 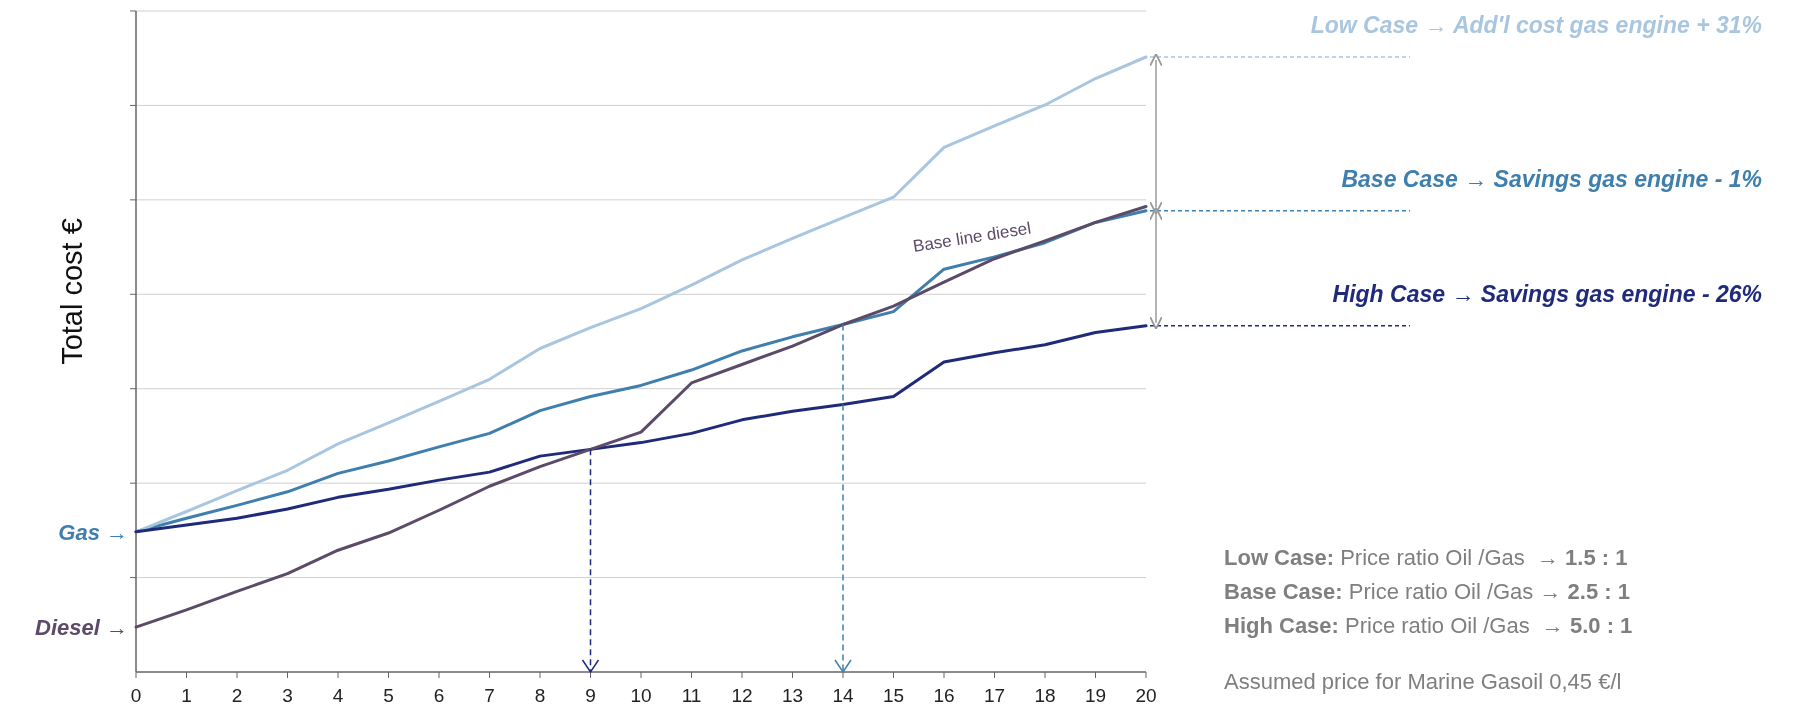 I want to click on x-tick-label: 14, so click(x=843, y=695).